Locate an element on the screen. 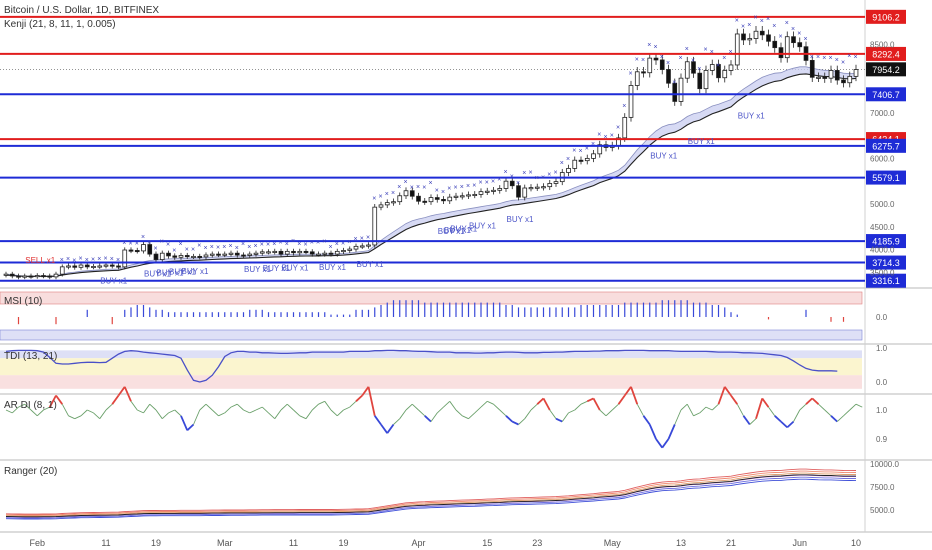 The image size is (932, 550). date-label: Mar is located at coordinates (225, 543).